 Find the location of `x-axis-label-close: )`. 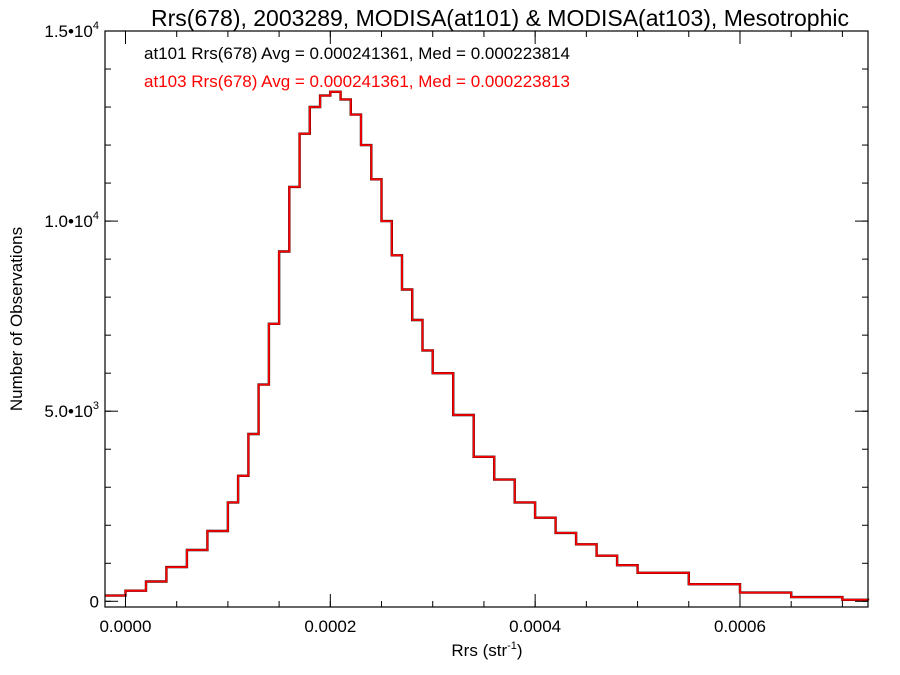

x-axis-label-close: ) is located at coordinates (520, 650).